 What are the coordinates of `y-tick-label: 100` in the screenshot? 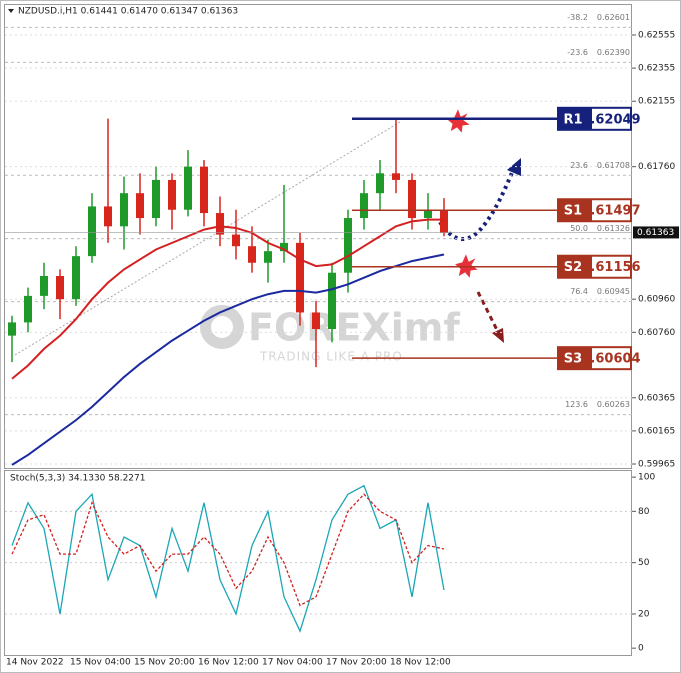 It's located at (646, 478).